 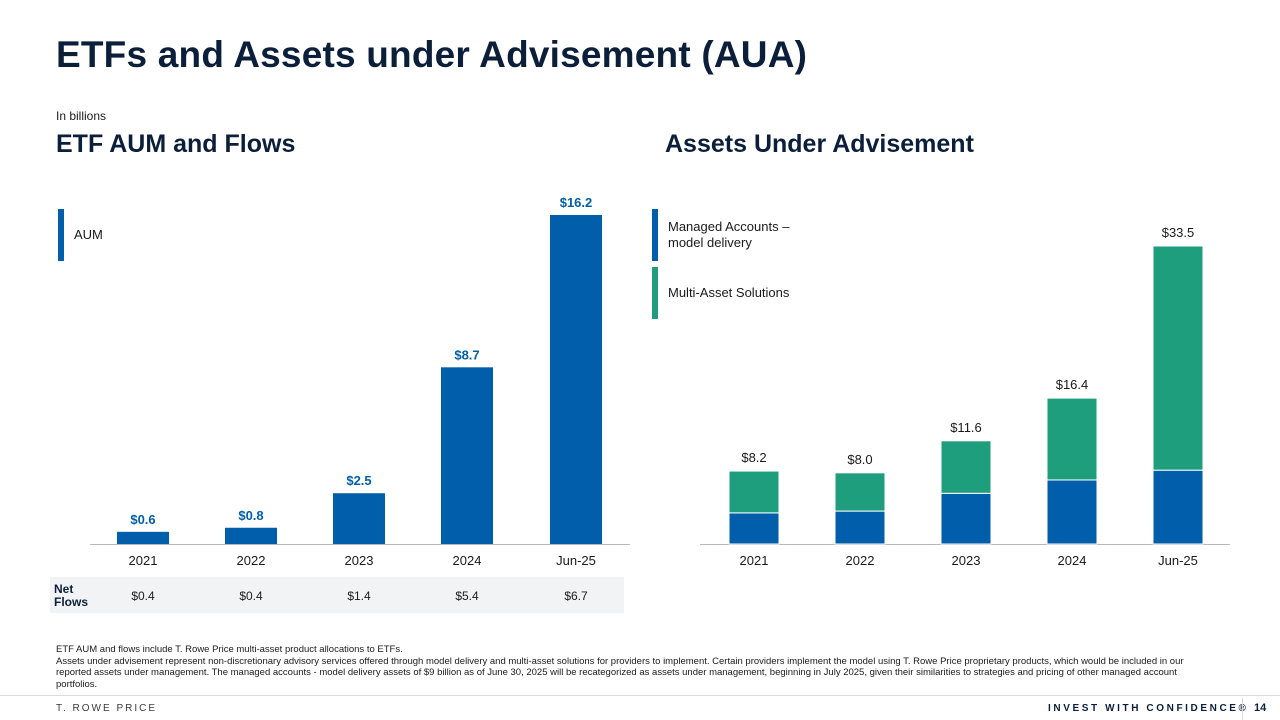 I want to click on aua-tick-label: Jun-25, so click(x=1178, y=560).